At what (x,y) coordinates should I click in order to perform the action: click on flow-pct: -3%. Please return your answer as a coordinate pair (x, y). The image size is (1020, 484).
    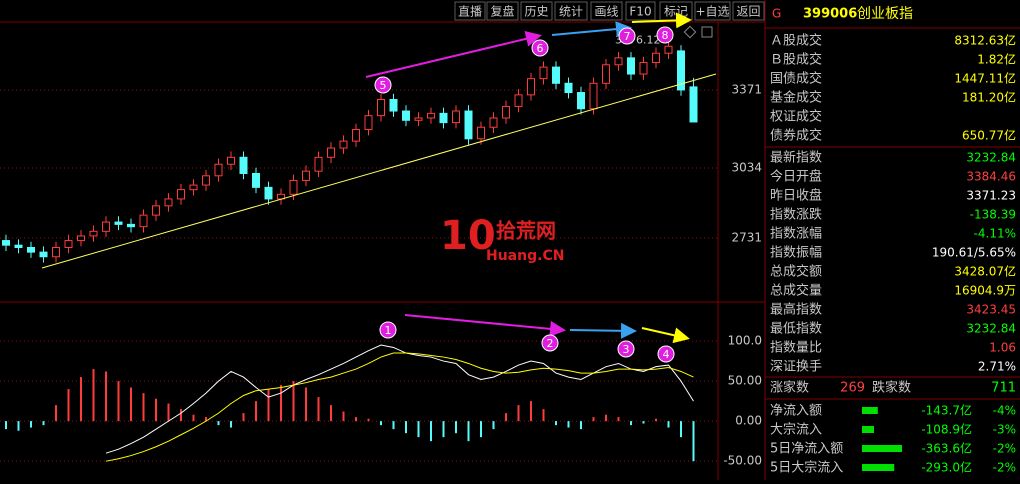
    Looking at the image, I should click on (1004, 430).